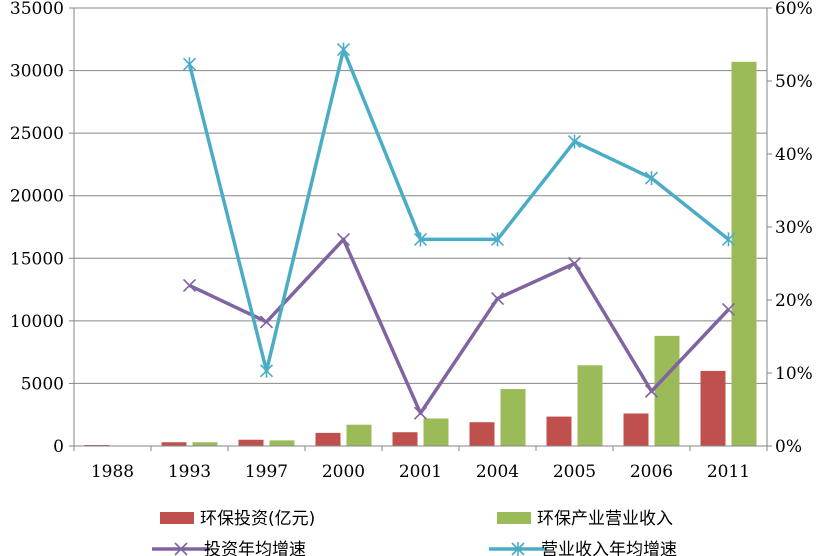 The width and height of the screenshot is (824, 556). I want to click on x-tick-label: 2004, so click(497, 472).